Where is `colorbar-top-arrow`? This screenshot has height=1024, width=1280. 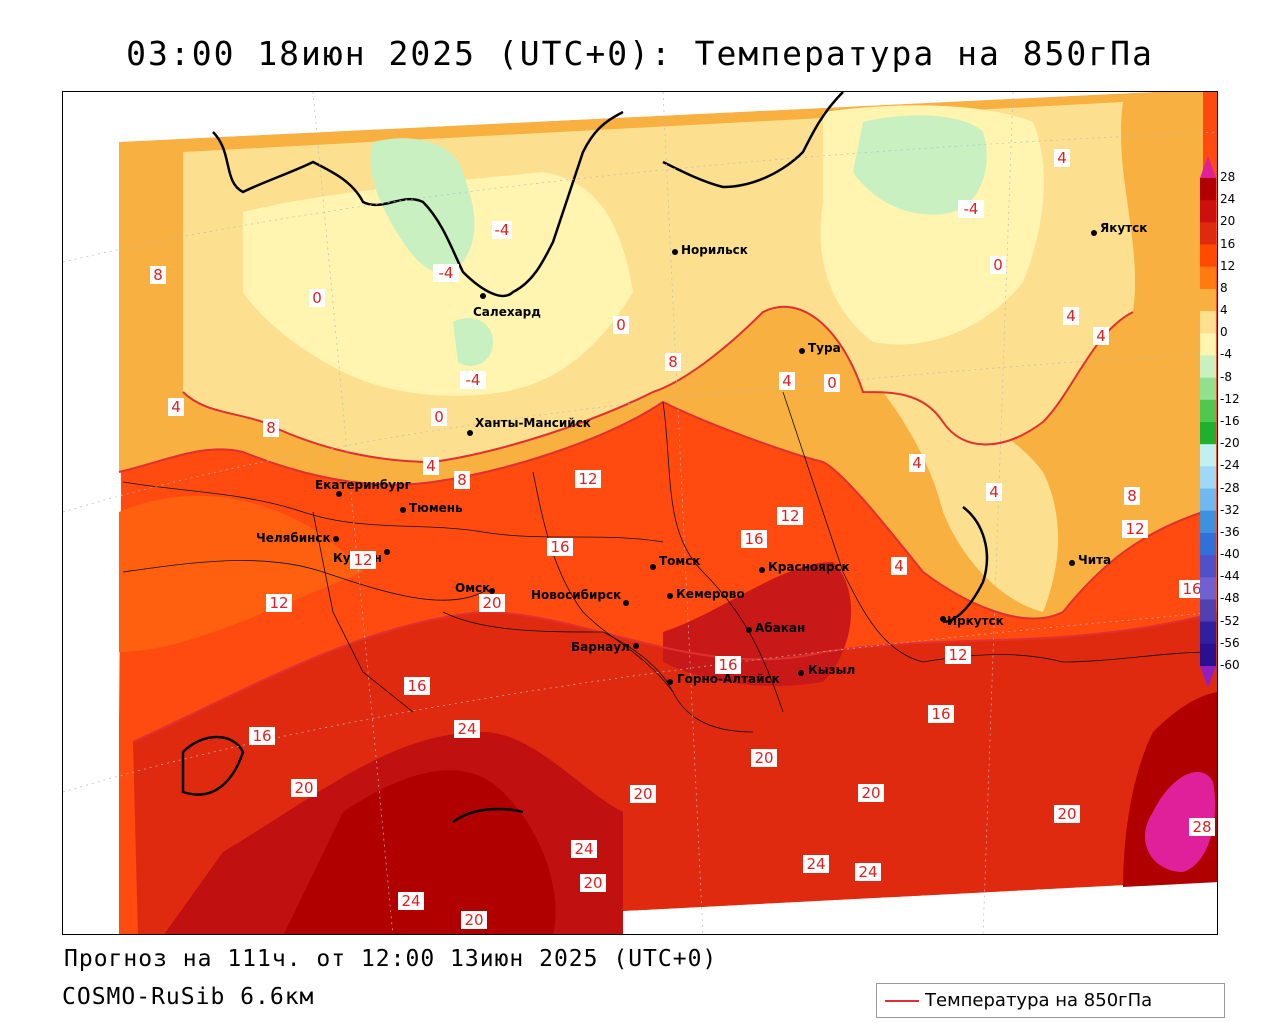 colorbar-top-arrow is located at coordinates (1208, 167).